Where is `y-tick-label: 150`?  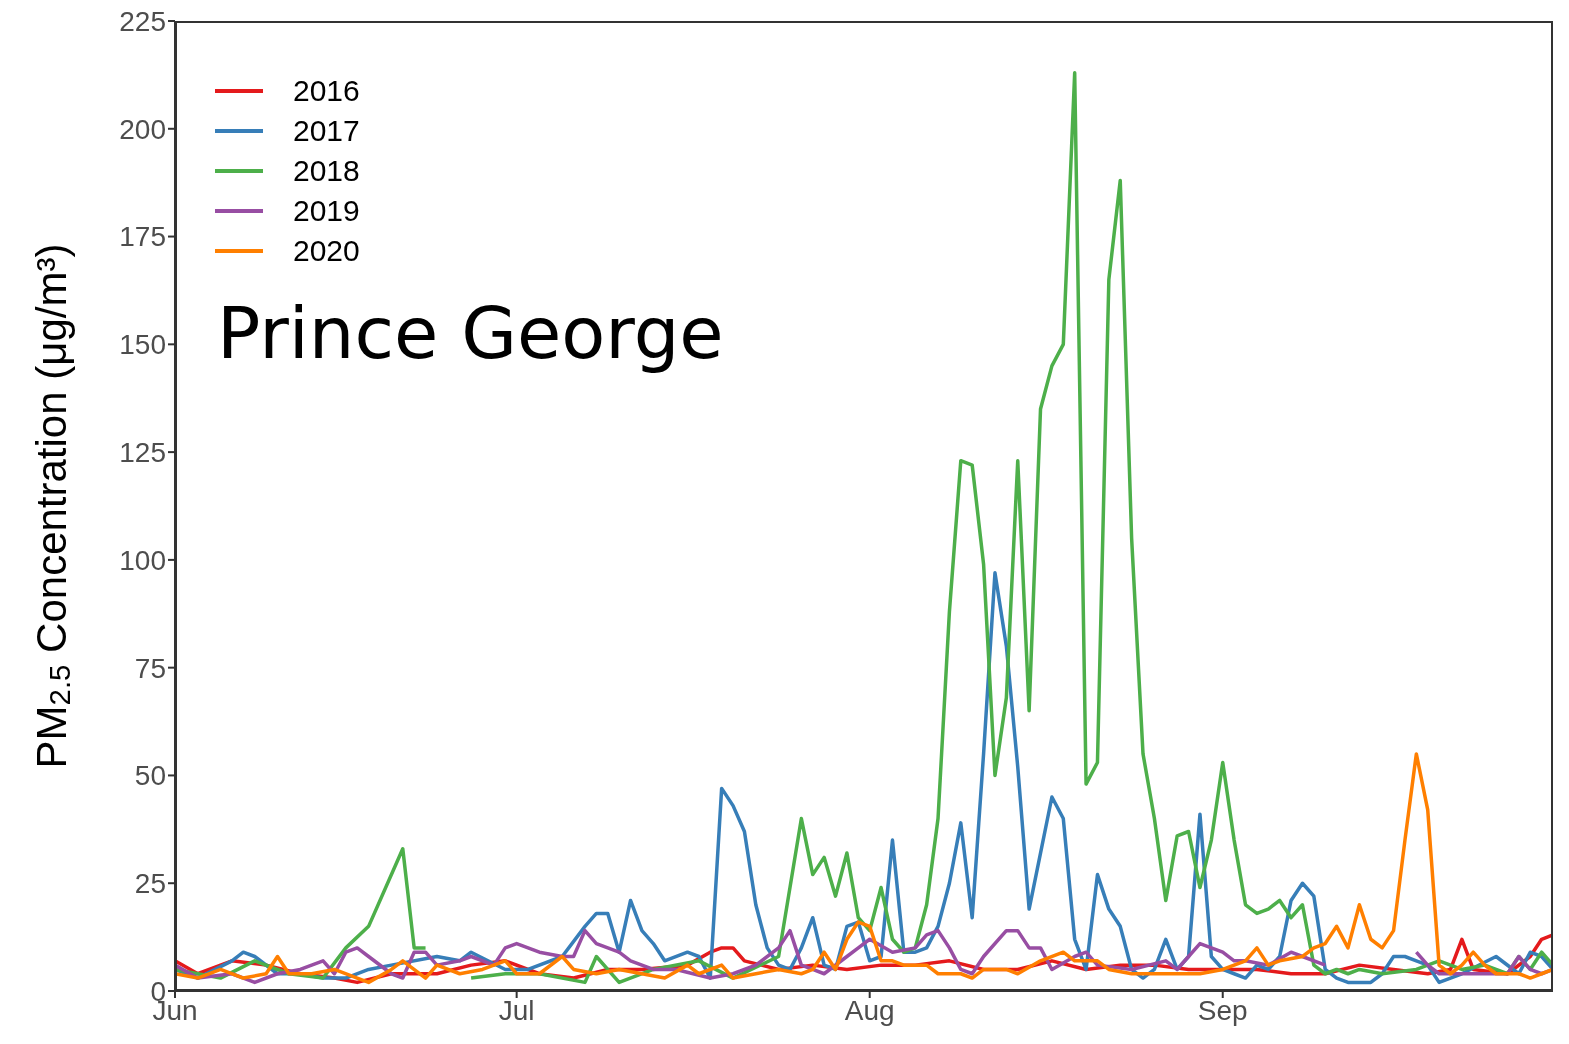 y-tick-label: 150 is located at coordinates (142, 345).